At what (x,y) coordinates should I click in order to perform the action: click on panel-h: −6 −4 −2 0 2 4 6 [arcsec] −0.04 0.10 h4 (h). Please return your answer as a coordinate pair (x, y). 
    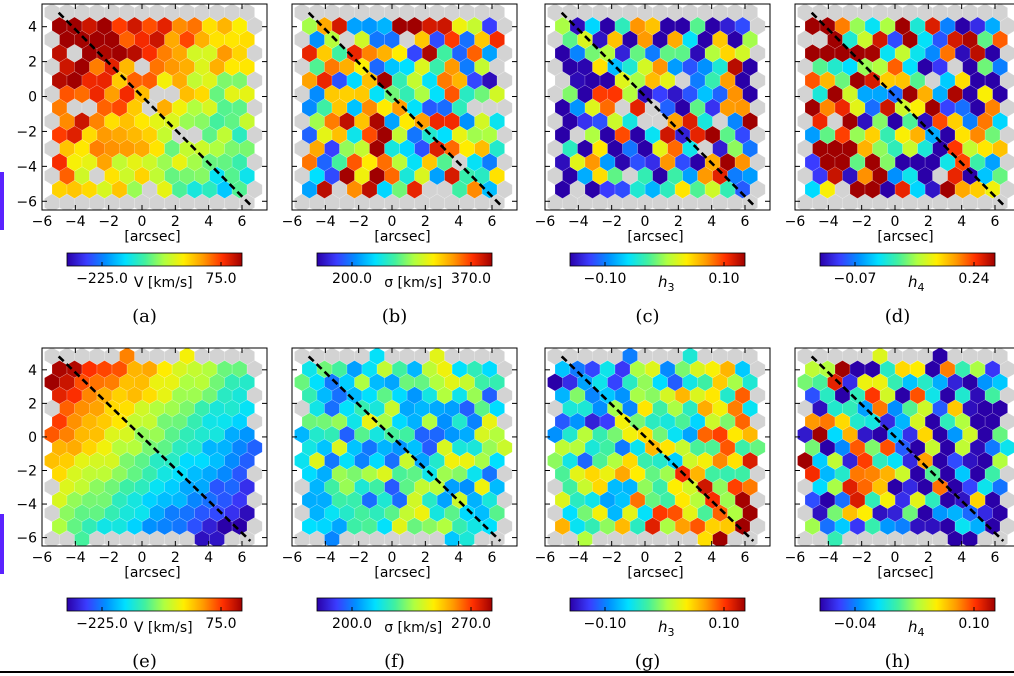
    Looking at the image, I should click on (899, 509).